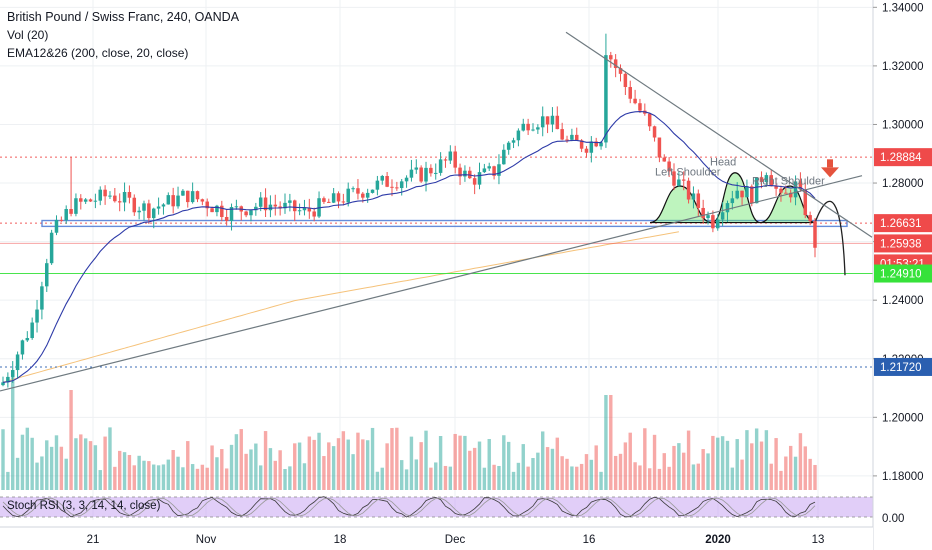 The height and width of the screenshot is (550, 932). What do you see at coordinates (98, 53) in the screenshot?
I see `ema-indicator-label: EMA12&26 (200, close, 20, close)` at bounding box center [98, 53].